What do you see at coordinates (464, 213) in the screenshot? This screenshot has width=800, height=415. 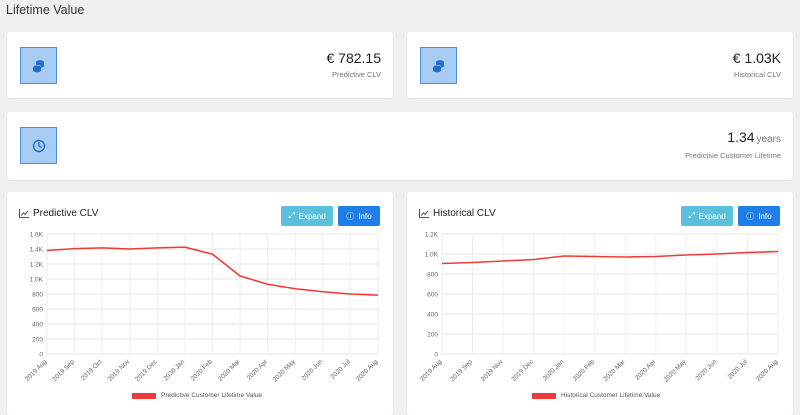 I see `historical-chart-title-text: Historical CLV` at bounding box center [464, 213].